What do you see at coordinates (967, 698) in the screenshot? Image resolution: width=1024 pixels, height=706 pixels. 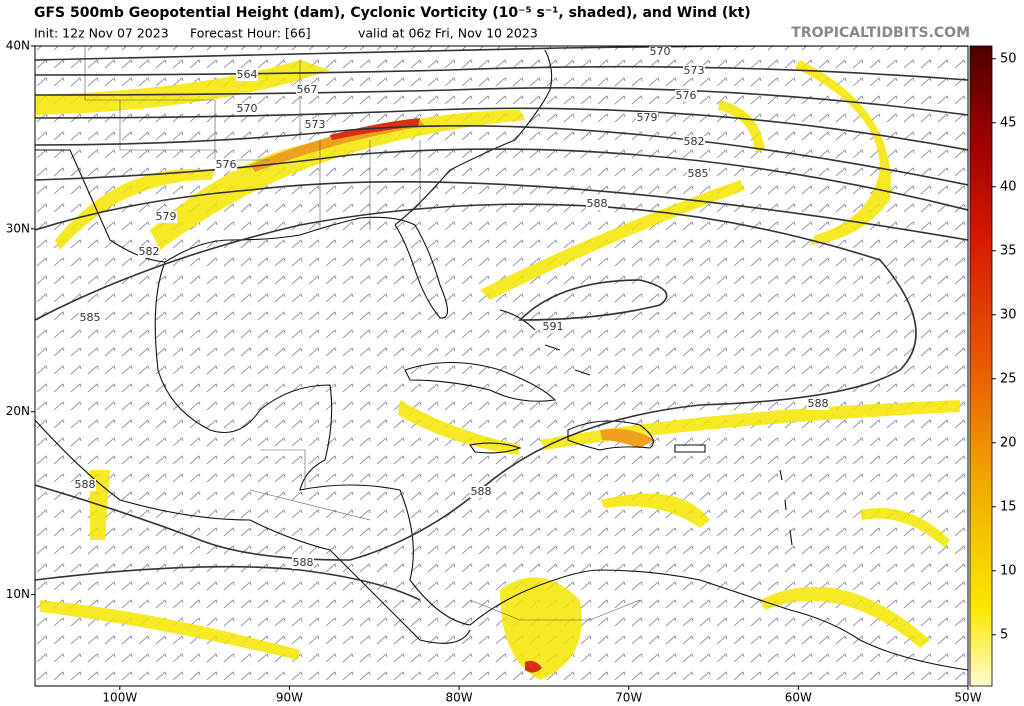 I see `lon-label: 50W` at bounding box center [967, 698].